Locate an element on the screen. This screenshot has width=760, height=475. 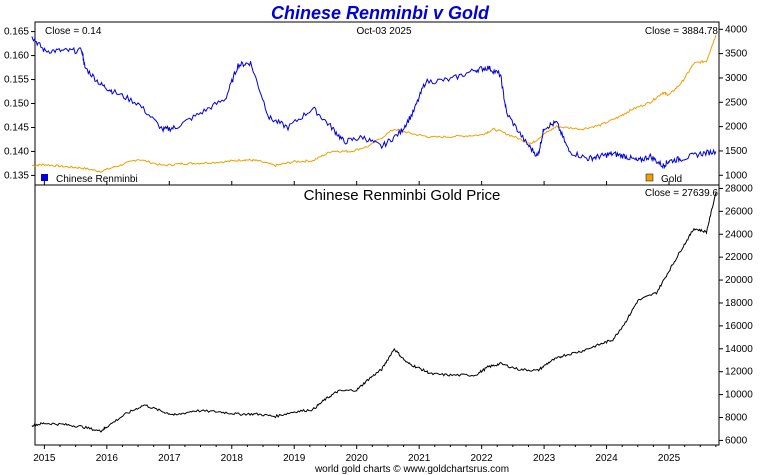
bottom-right-tick-label: 24000 is located at coordinates (739, 234).